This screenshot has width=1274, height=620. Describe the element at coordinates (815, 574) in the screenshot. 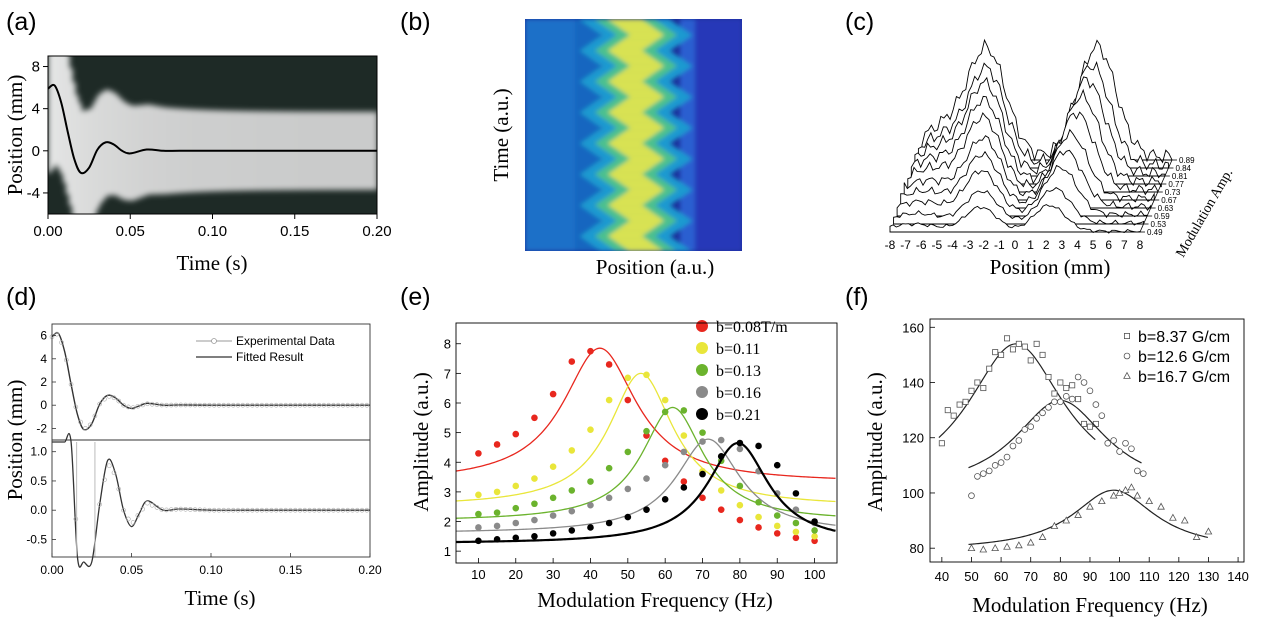

I see `x-tick-label: 100` at that location.